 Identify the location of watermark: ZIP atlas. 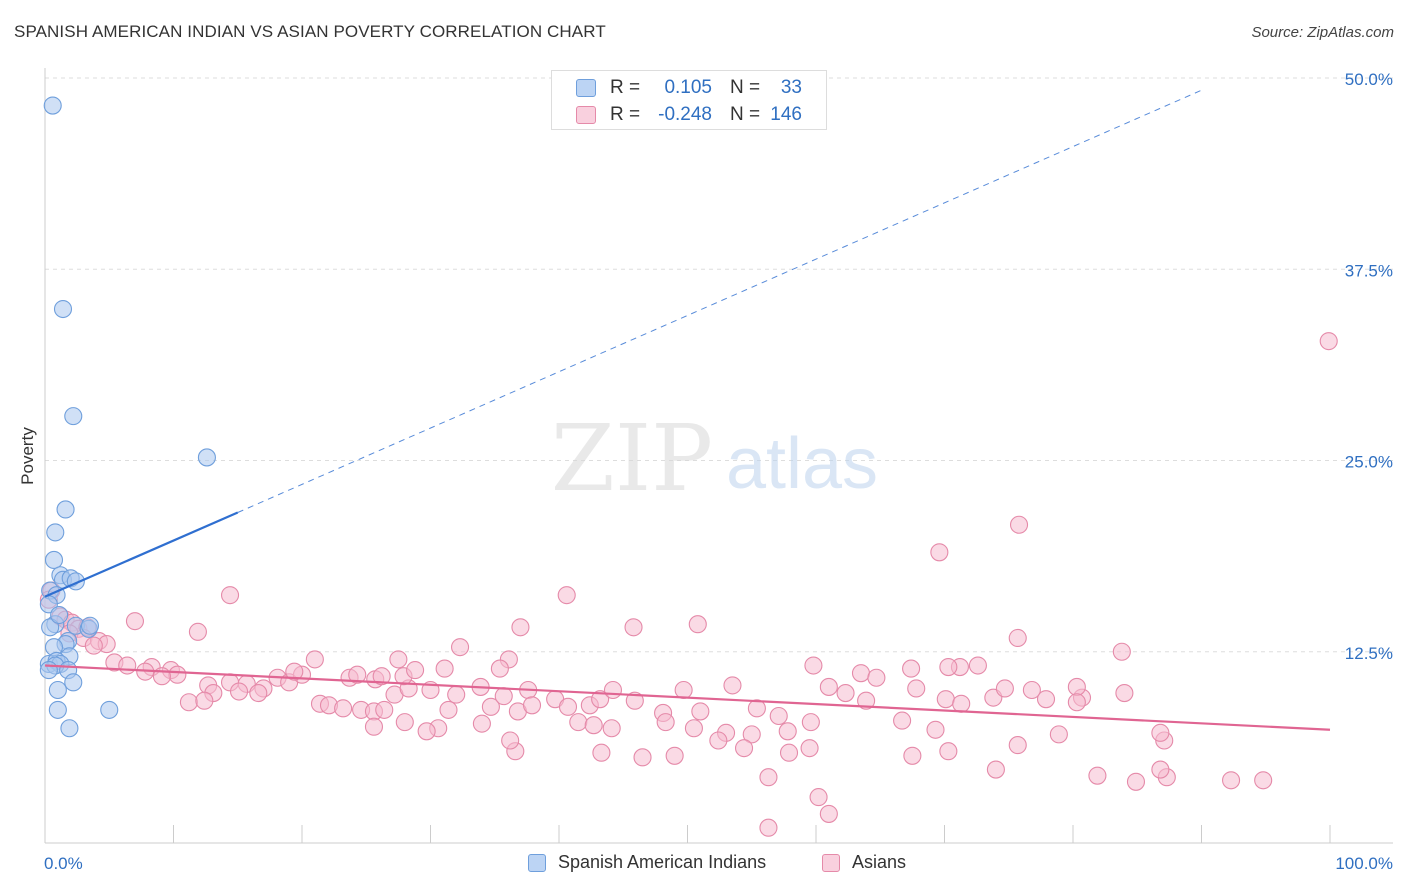
(714, 458).